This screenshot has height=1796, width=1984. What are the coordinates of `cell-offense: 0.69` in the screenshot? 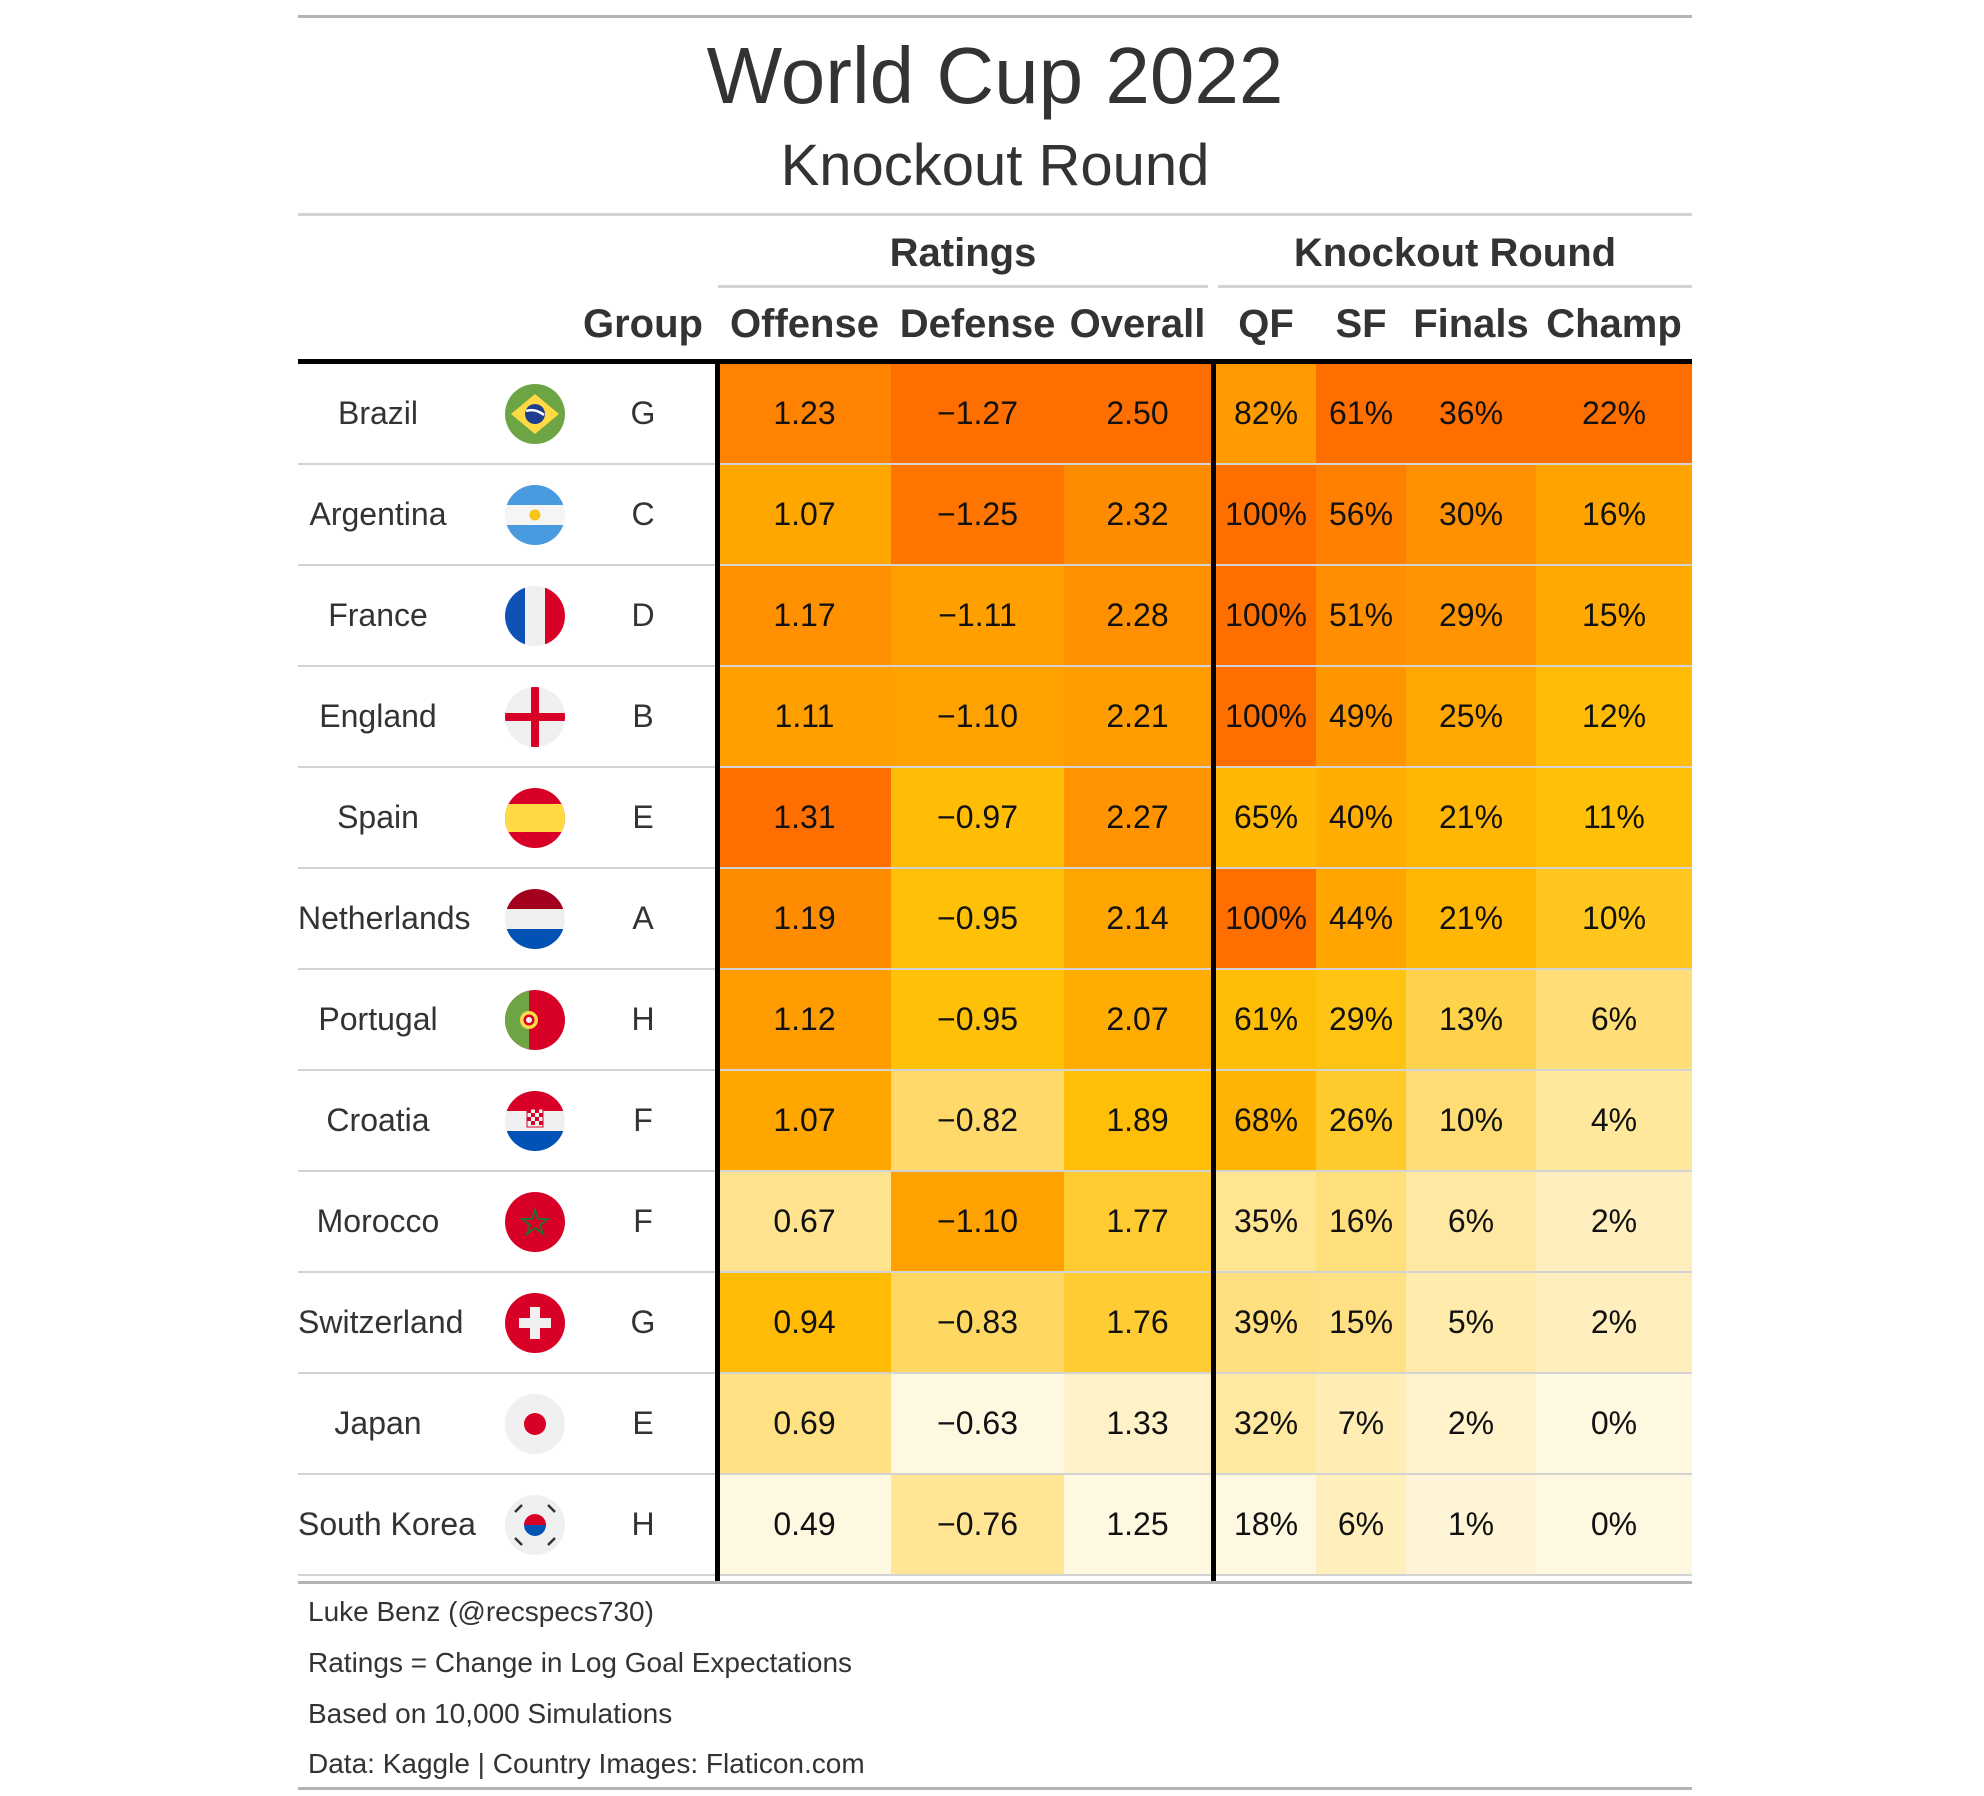 It's located at (804, 1423).